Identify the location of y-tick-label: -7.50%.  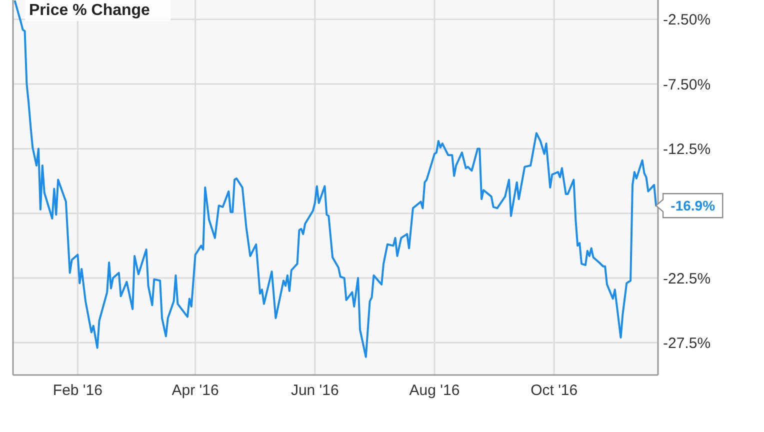
(687, 85).